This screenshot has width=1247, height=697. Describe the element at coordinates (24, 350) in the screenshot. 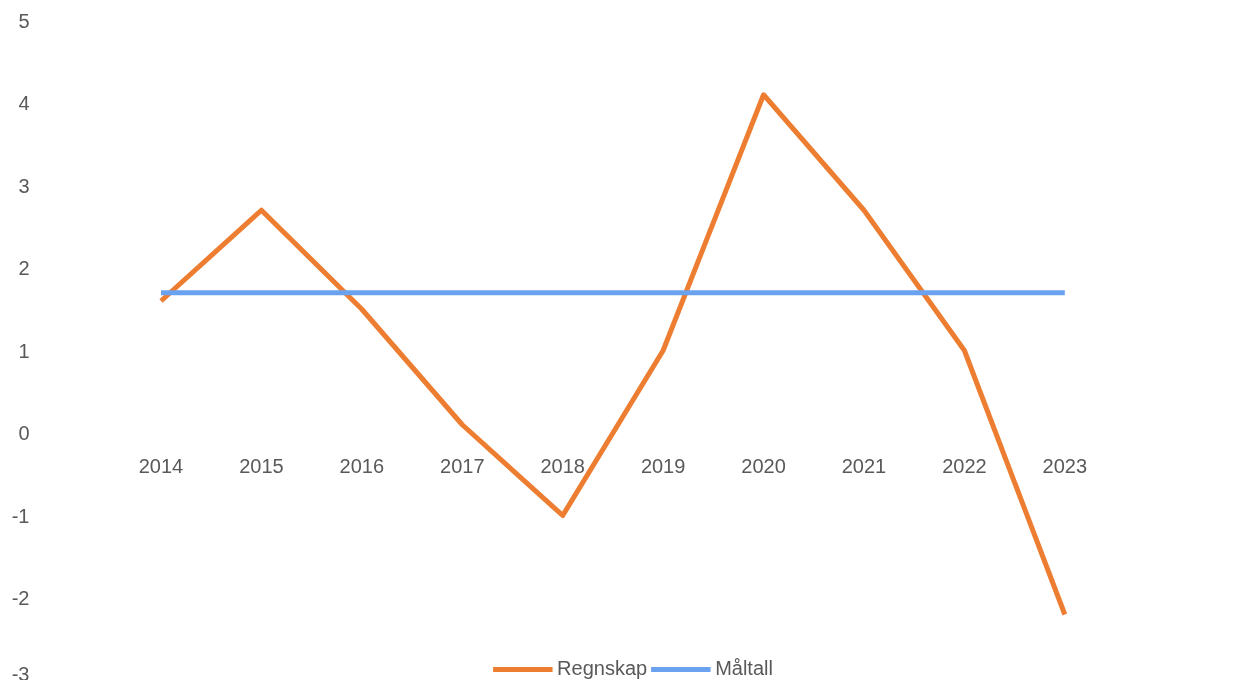

I see `y-tick-label: 1` at that location.